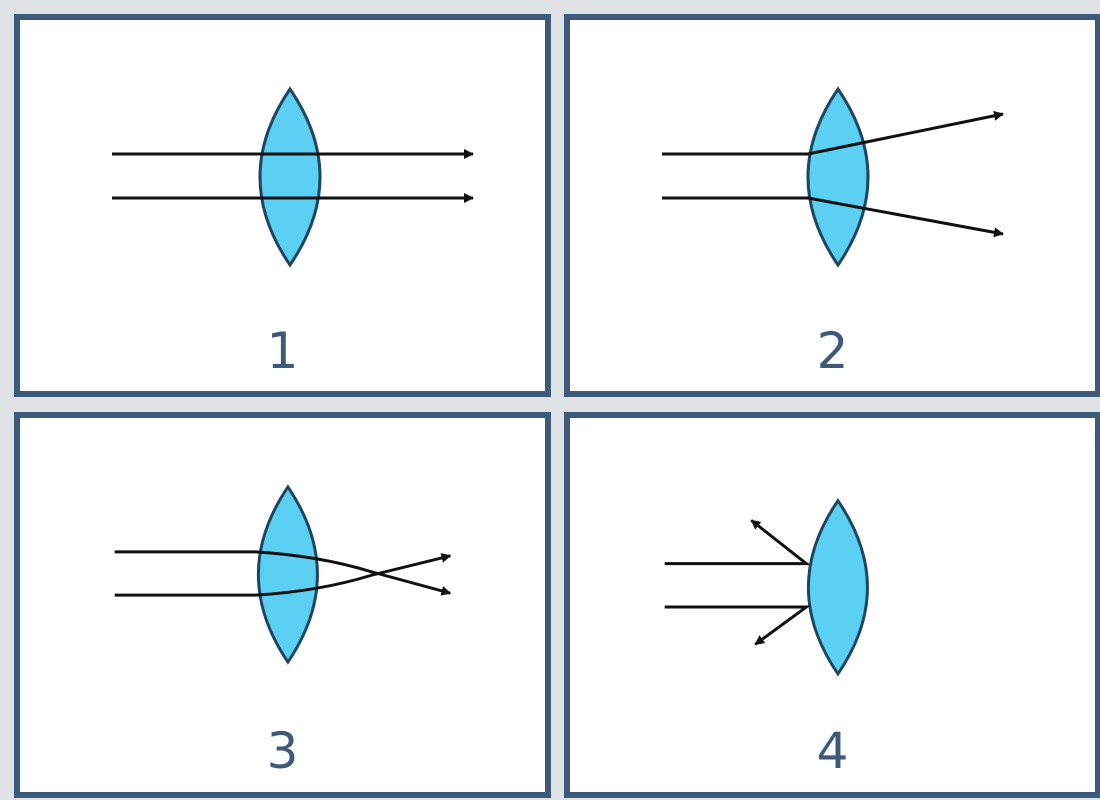 Image resolution: width=1100 pixels, height=800 pixels. What do you see at coordinates (832, 351) in the screenshot?
I see `panel-number: 2` at bounding box center [832, 351].